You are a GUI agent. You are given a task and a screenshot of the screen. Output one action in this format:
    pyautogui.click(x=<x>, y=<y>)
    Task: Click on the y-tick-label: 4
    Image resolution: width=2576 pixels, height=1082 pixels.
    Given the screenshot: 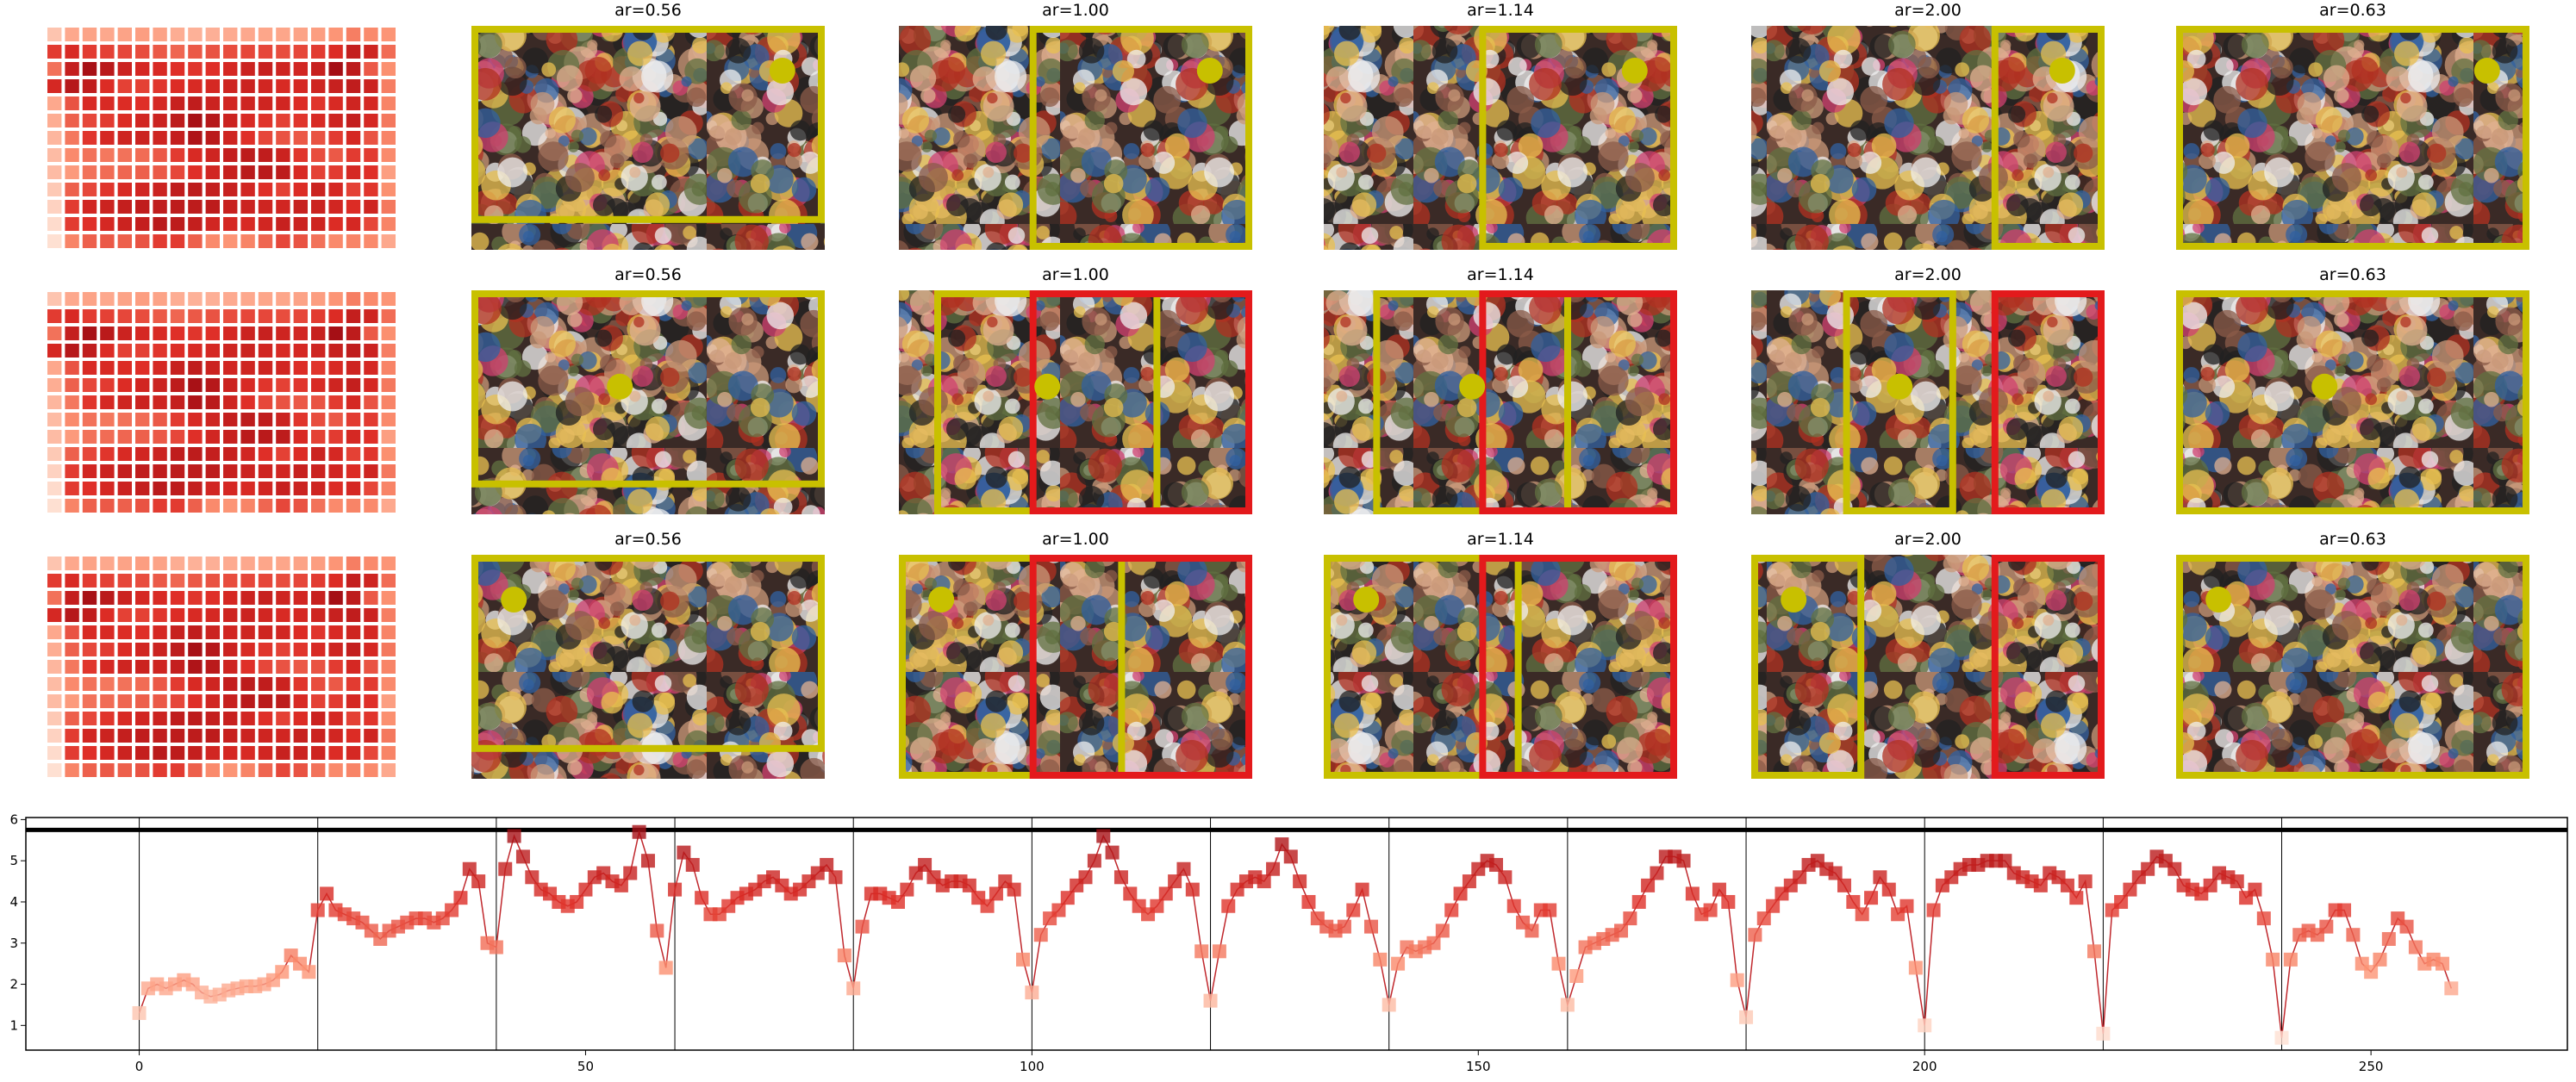 What is the action you would take?
    pyautogui.click(x=13, y=902)
    